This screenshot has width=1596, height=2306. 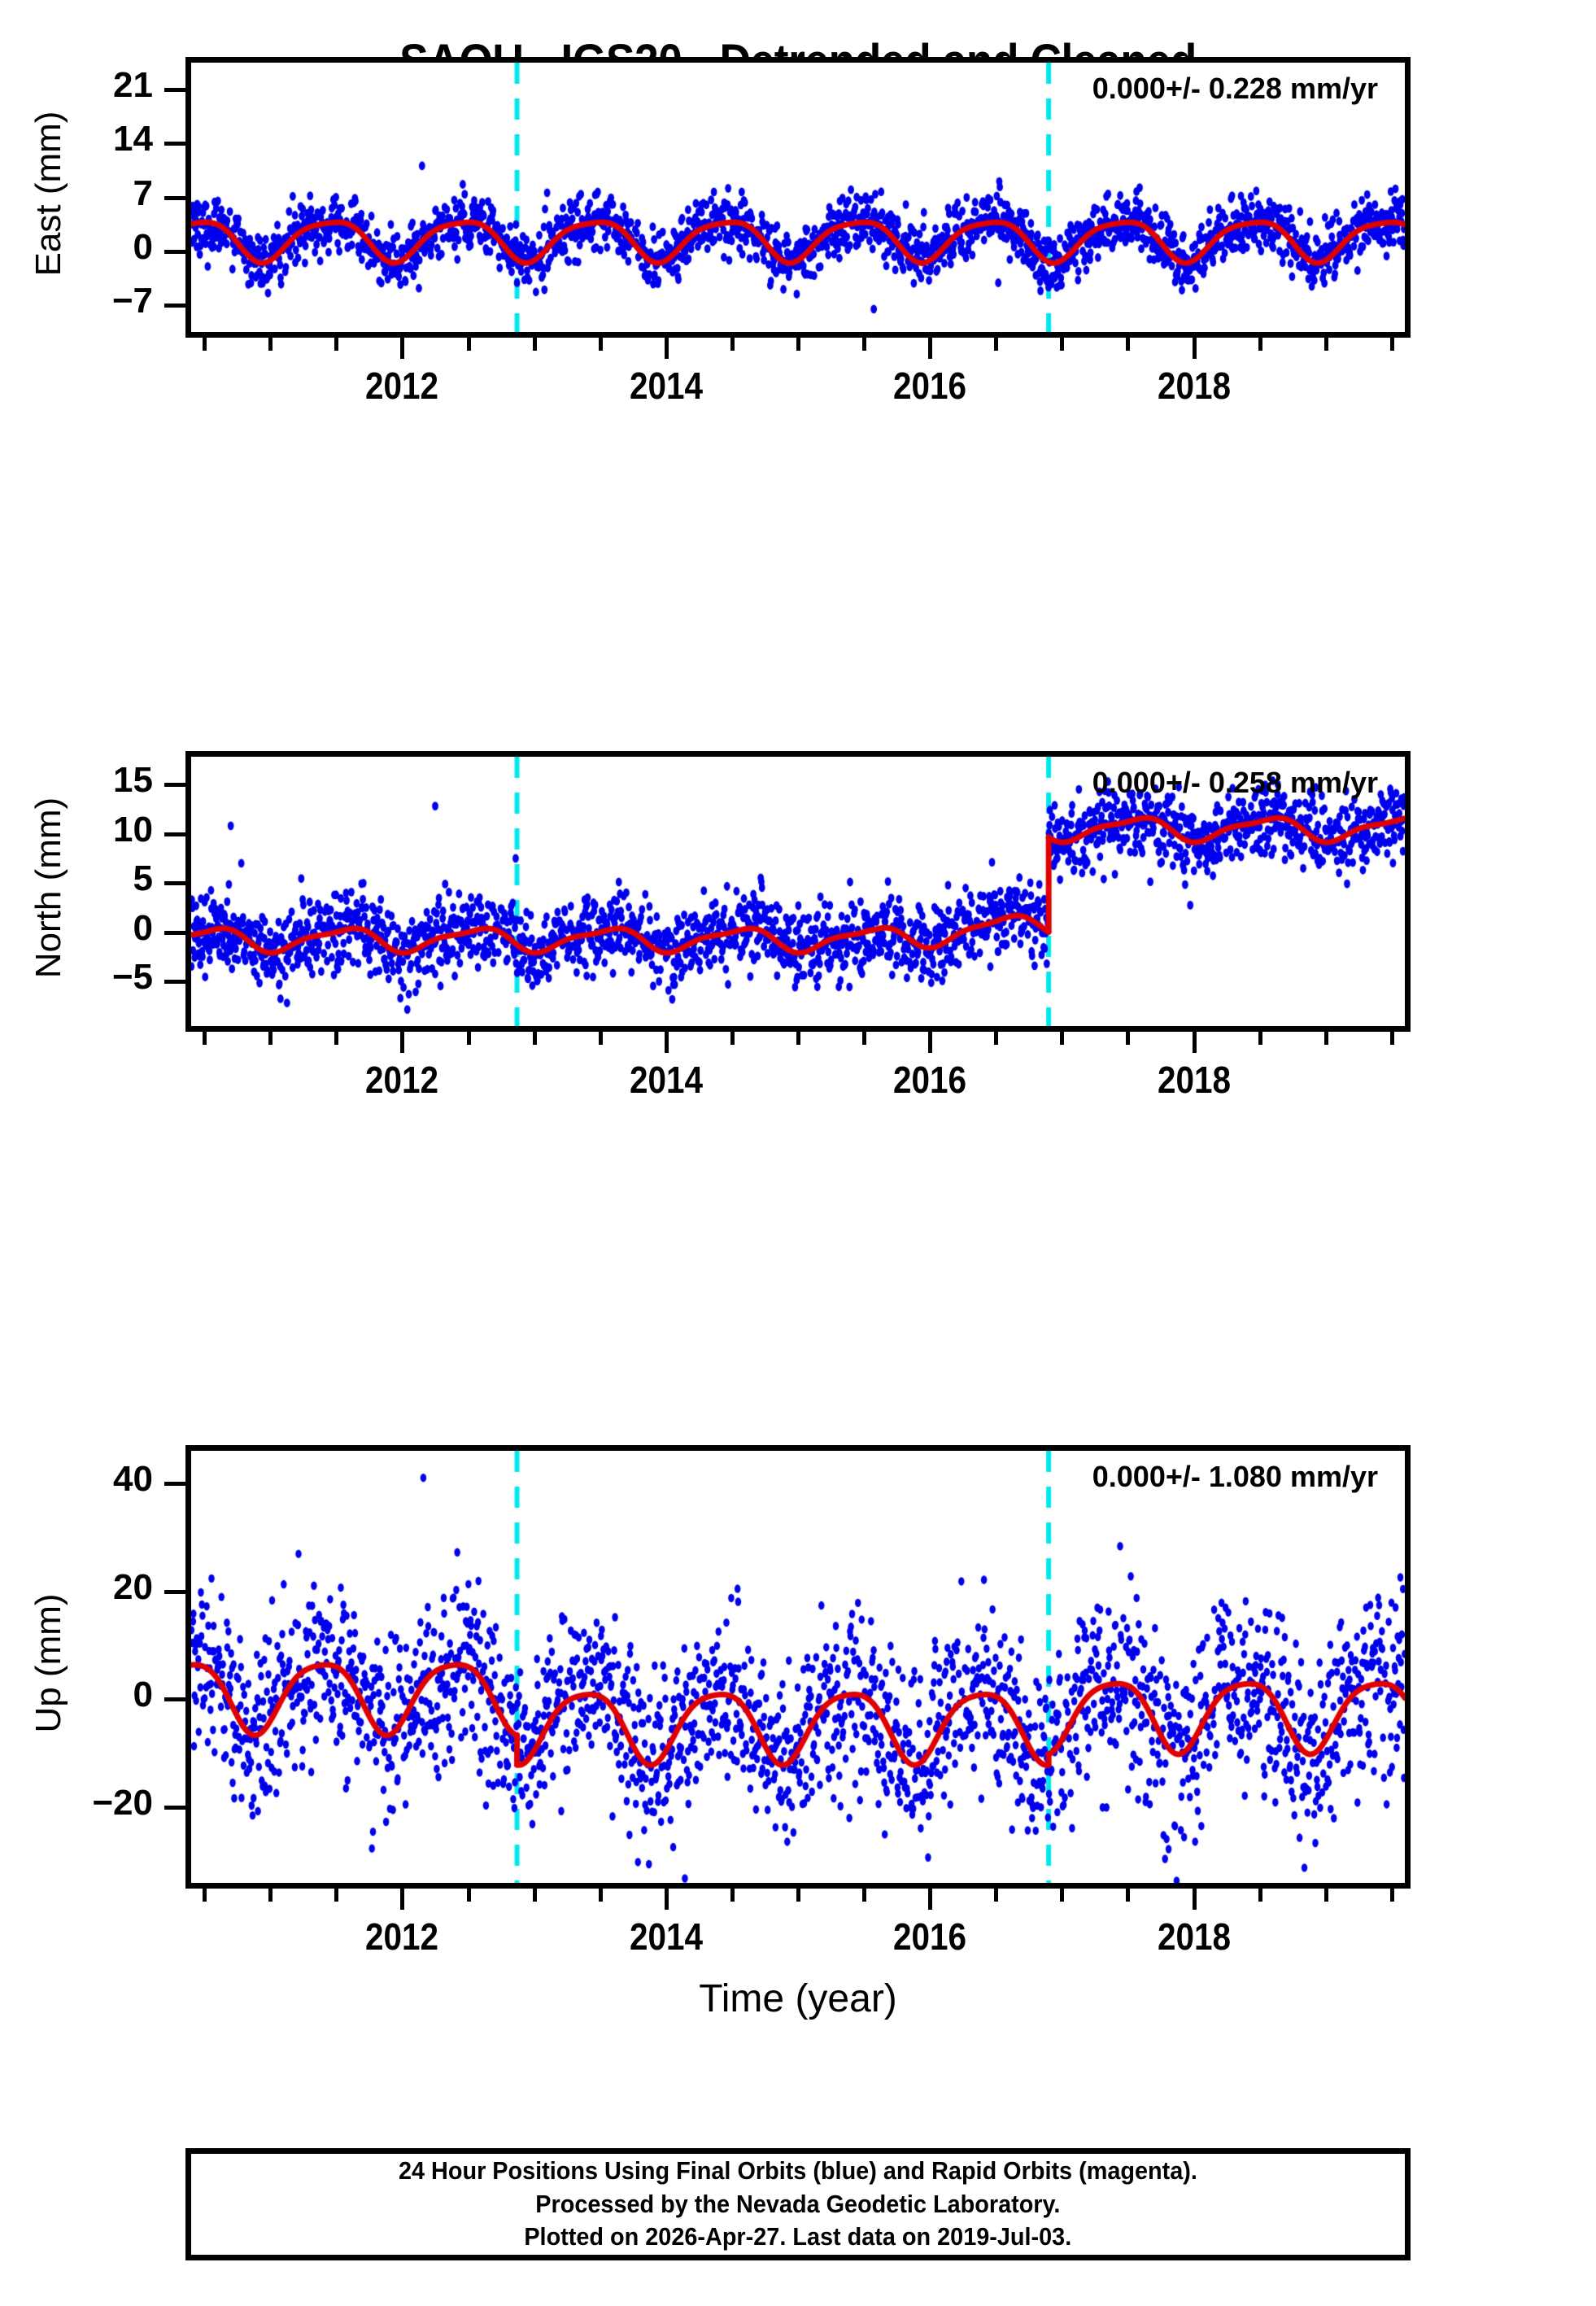 I want to click on x-tick-label-up-2: 2016, so click(x=930, y=1936).